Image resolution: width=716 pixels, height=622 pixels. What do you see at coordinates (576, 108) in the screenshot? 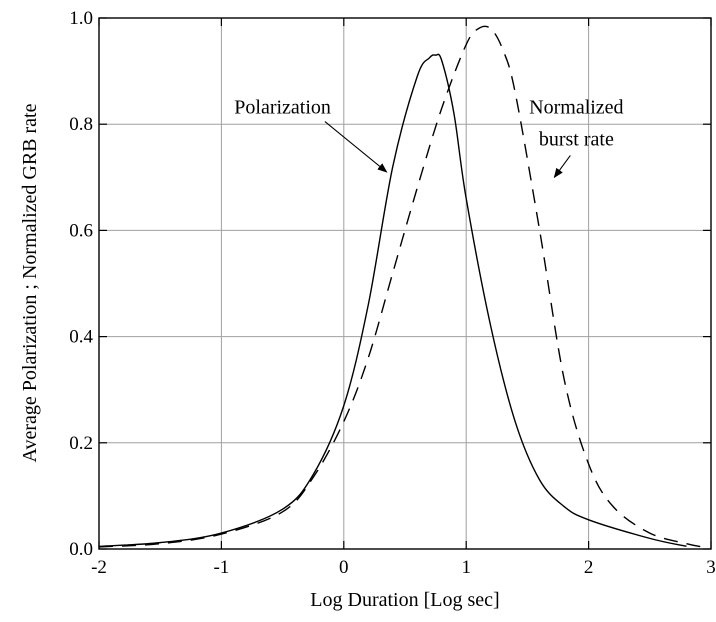
I see `annotation-label: Normalized` at bounding box center [576, 108].